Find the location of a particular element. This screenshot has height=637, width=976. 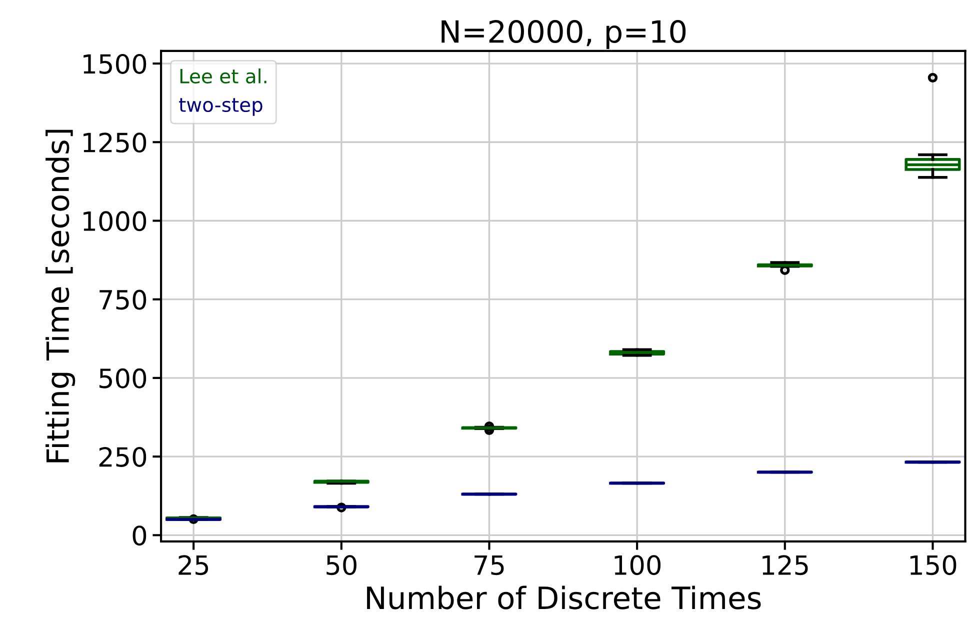

x-tick-label: 125 is located at coordinates (785, 565).